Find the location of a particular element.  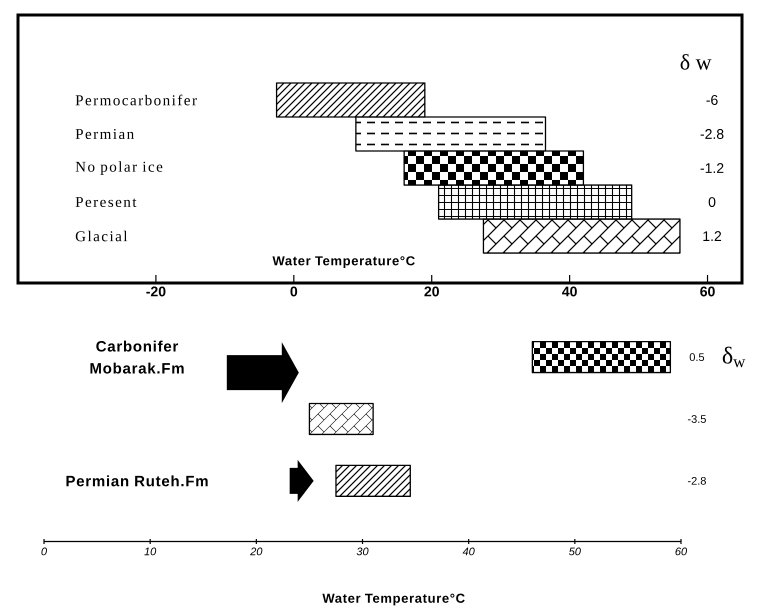

y2-axis-title: δ$_{w}$ is located at coordinates (734, 357).